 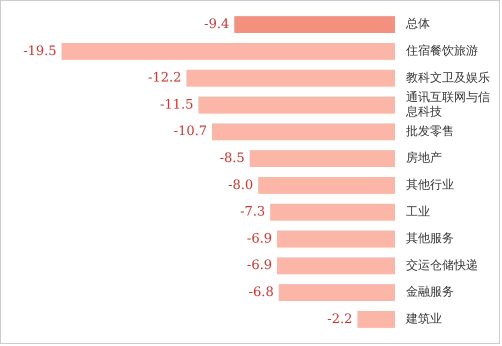 What do you see at coordinates (430, 291) in the screenshot?
I see `y-tick-label: 金融服务` at bounding box center [430, 291].